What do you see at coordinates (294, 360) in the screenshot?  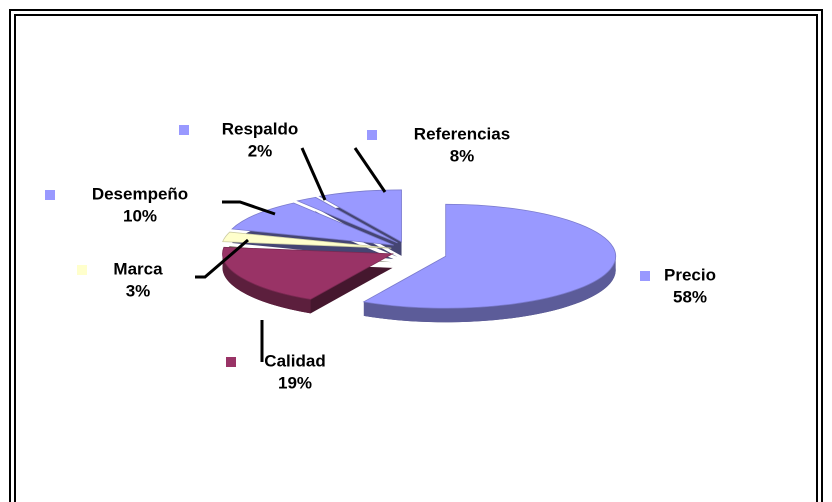 I see `slice-label: Calidad` at bounding box center [294, 360].